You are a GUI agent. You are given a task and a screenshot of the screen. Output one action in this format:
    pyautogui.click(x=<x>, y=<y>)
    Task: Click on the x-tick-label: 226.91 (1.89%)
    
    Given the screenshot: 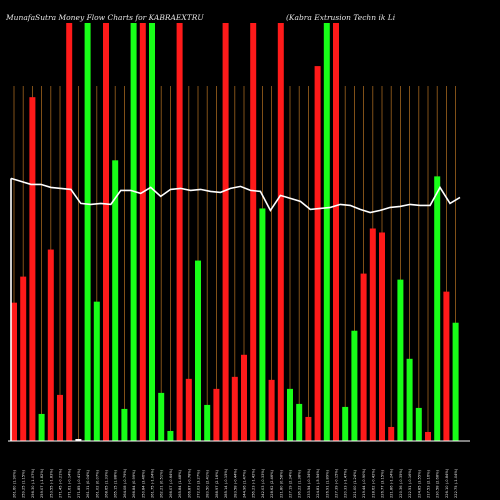 What is the action you would take?
    pyautogui.click(x=327, y=483)
    